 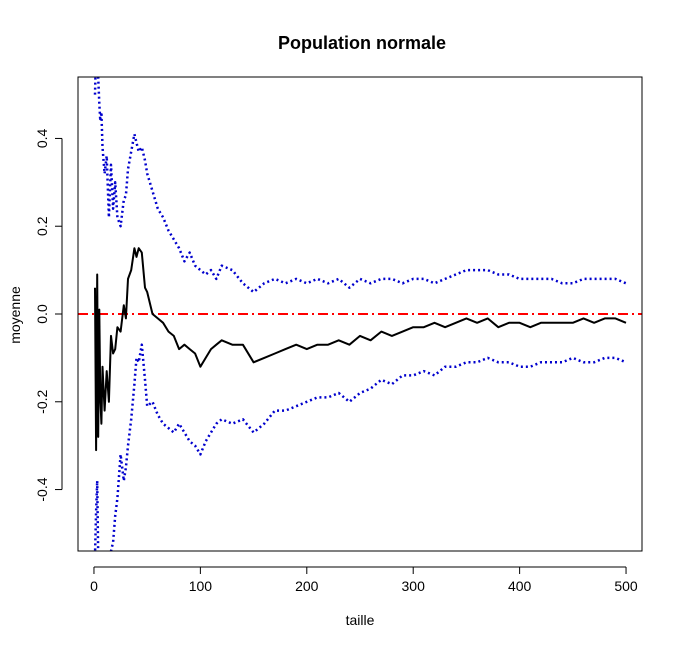 What do you see at coordinates (626, 586) in the screenshot?
I see `x-tick-label: 500` at bounding box center [626, 586].